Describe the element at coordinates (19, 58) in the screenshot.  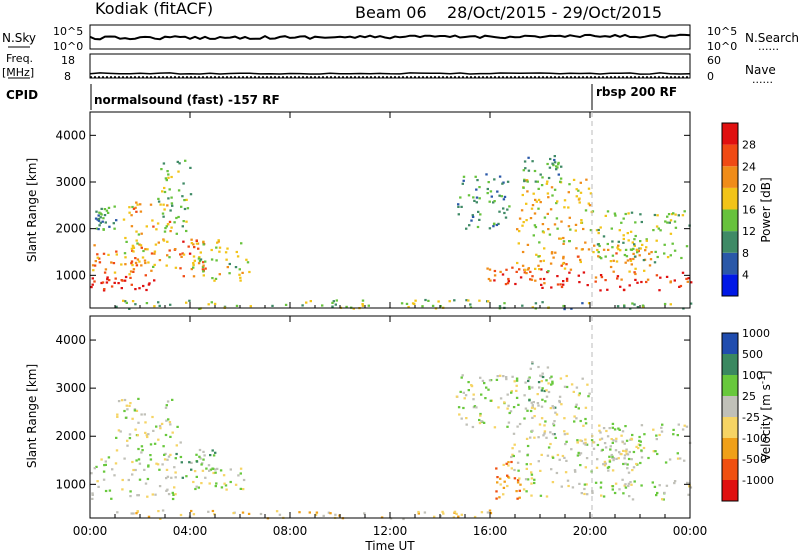
I see `freq-label: Freq.` at that location.